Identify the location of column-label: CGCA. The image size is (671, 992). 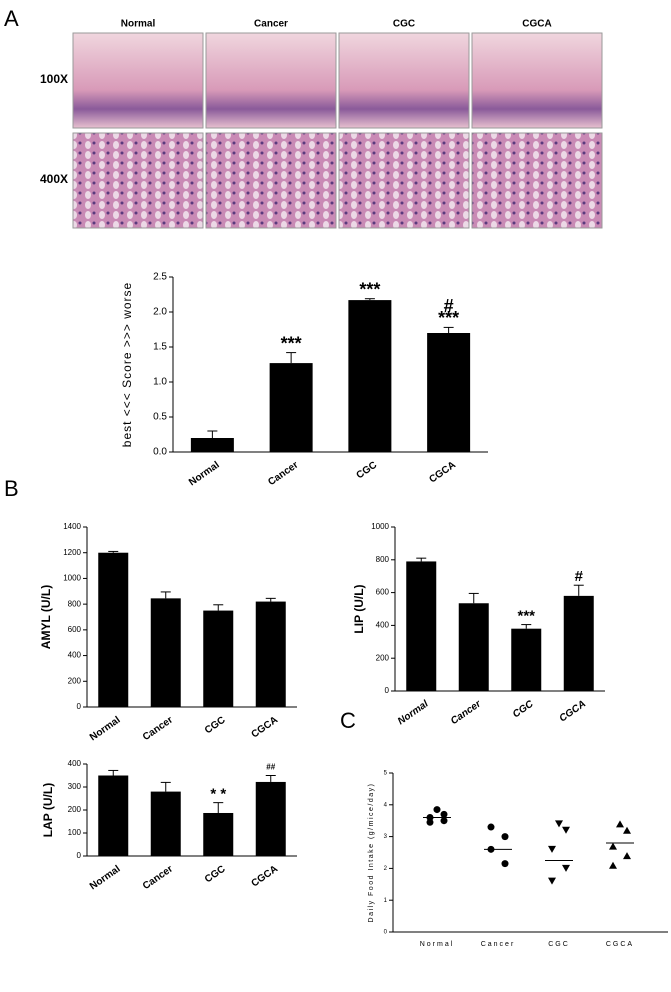
(536, 24).